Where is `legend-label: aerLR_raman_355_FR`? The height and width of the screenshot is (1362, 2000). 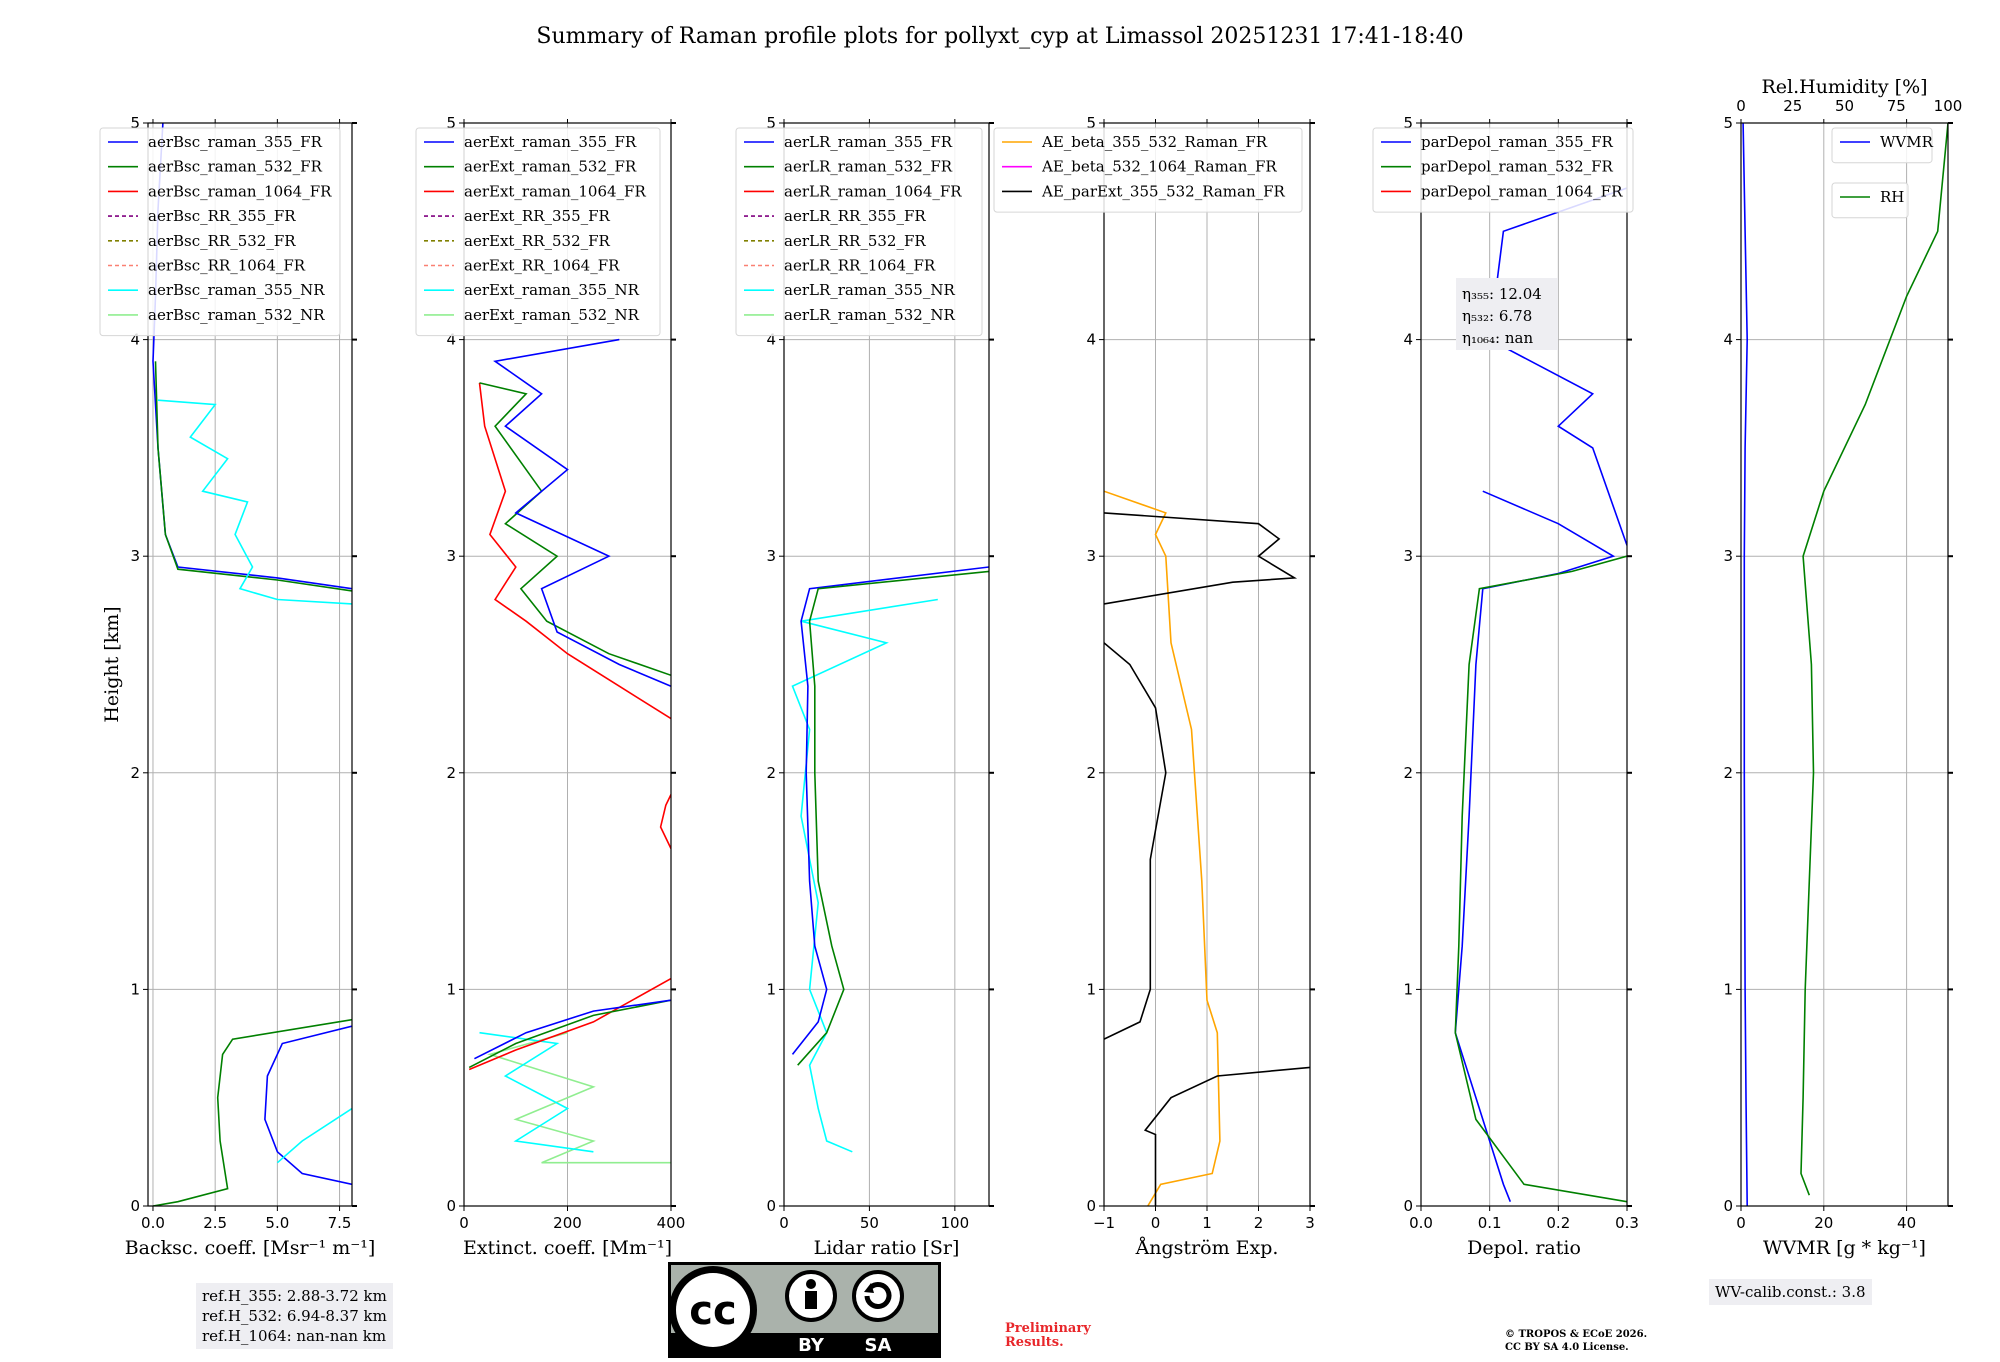 legend-label: aerLR_raman_355_FR is located at coordinates (868, 142).